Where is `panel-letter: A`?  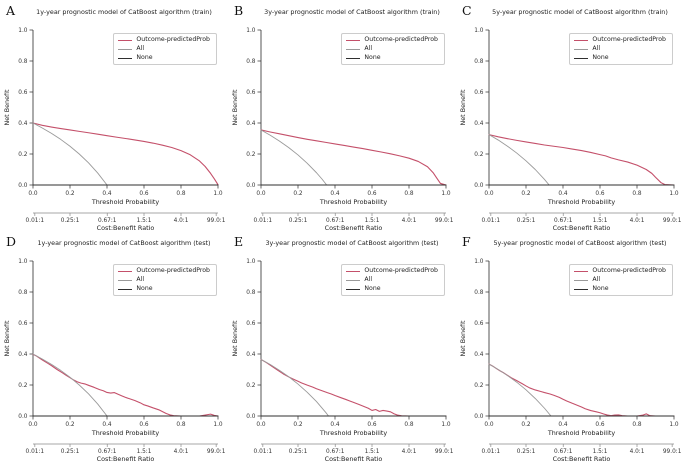
panel-letter: A is located at coordinates (11, 10).